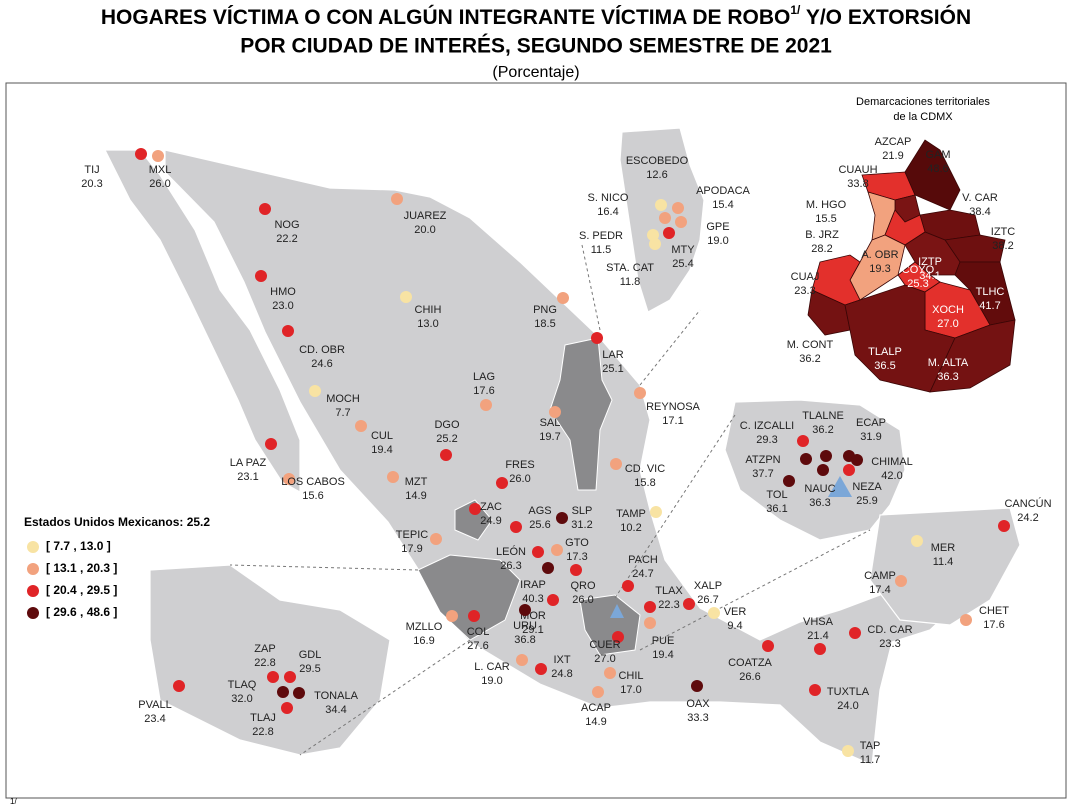 The width and height of the screenshot is (1073, 808). What do you see at coordinates (889, 644) in the screenshot?
I see `city-value: 23.3` at bounding box center [889, 644].